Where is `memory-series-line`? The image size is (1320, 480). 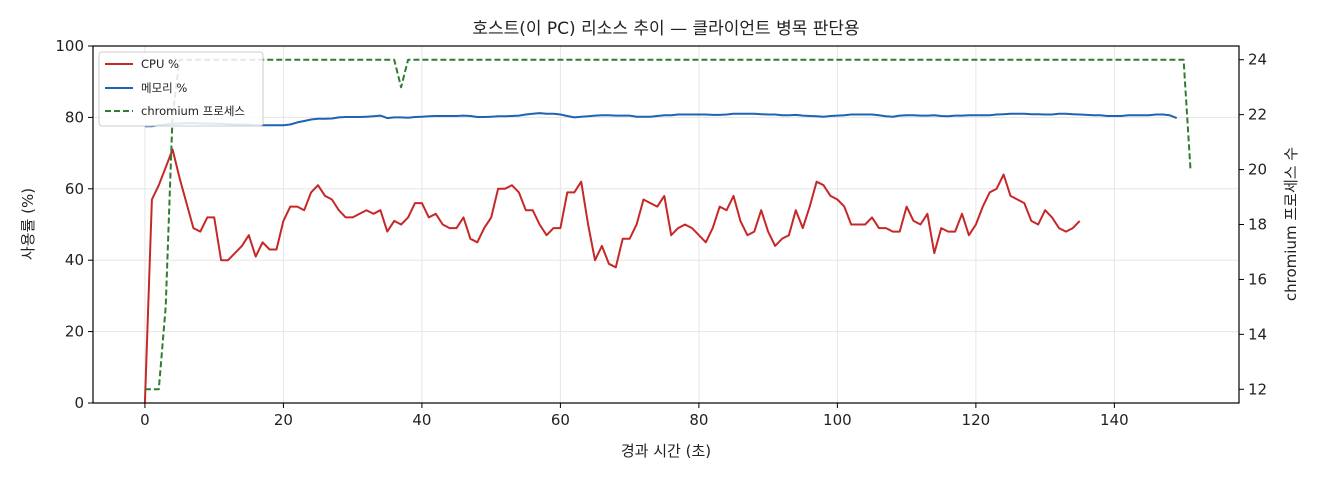 memory-series-line is located at coordinates (661, 120).